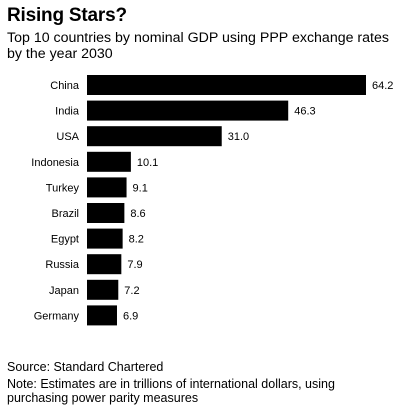 The image size is (400, 414). Describe the element at coordinates (67, 15) in the screenshot. I see `chart-title: Rising Stars?` at that location.